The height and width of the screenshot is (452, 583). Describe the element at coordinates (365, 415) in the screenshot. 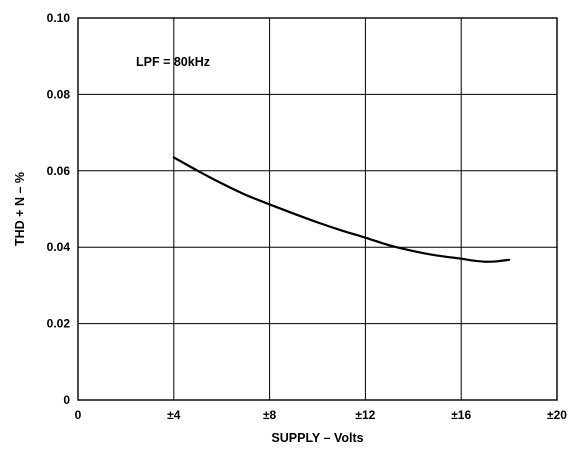

I see `x-tick-label: ±12` at that location.